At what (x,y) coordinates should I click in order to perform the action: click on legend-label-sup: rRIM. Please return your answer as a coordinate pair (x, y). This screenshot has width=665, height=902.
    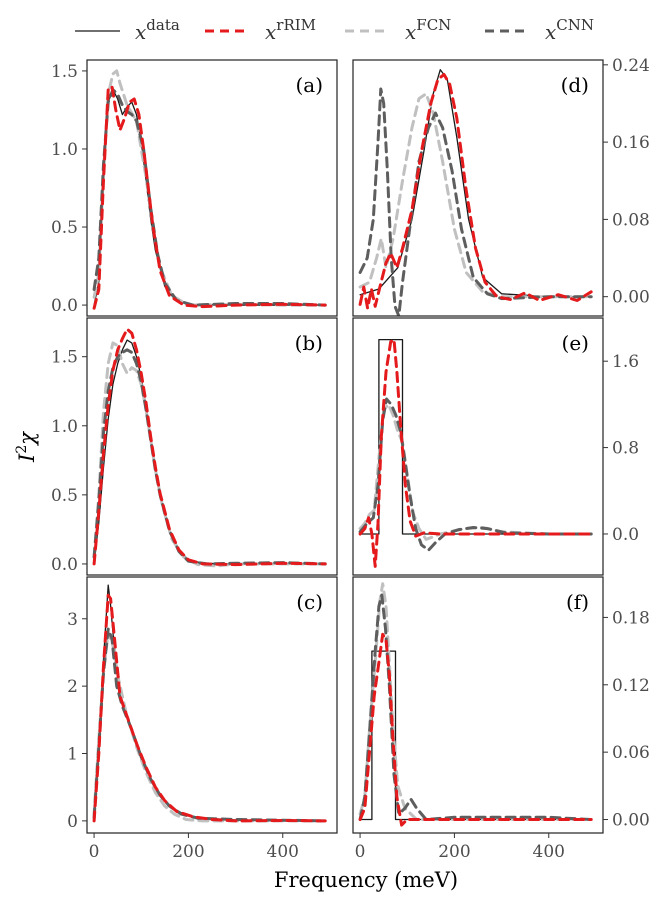
    Looking at the image, I should click on (296, 25).